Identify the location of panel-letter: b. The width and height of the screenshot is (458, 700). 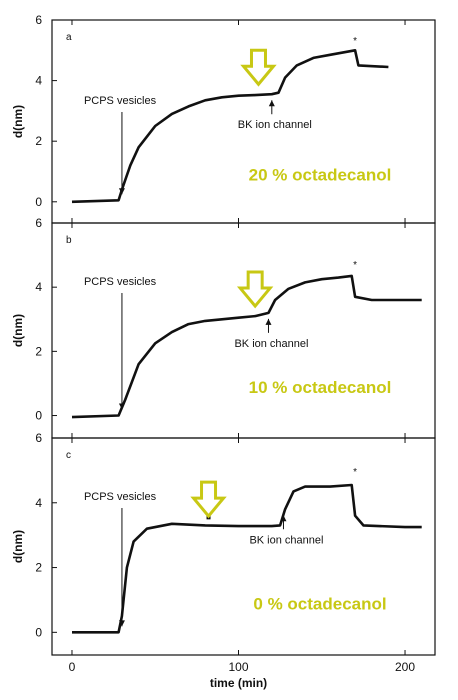
(69, 240).